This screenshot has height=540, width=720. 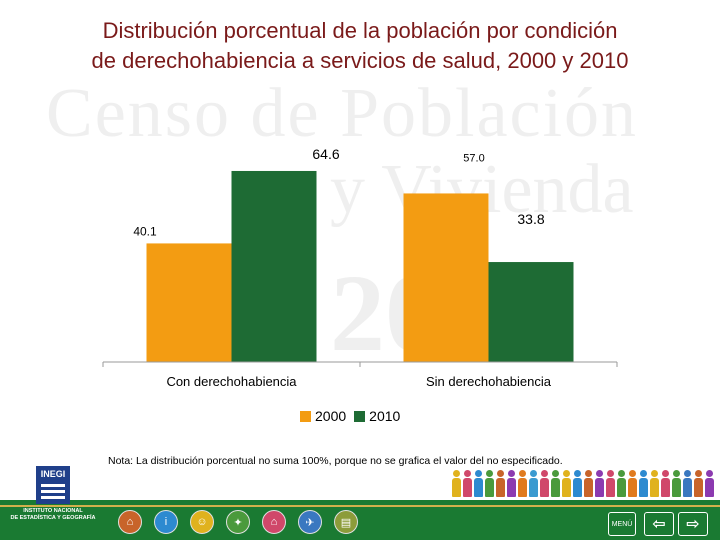 What do you see at coordinates (489, 381) in the screenshot?
I see `category-label-1: Sin derechohabiencia` at bounding box center [489, 381].